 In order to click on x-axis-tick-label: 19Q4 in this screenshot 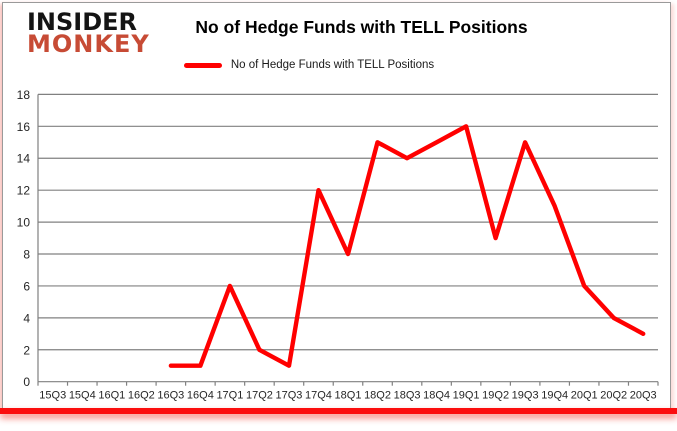, I will do `click(554, 396)`.